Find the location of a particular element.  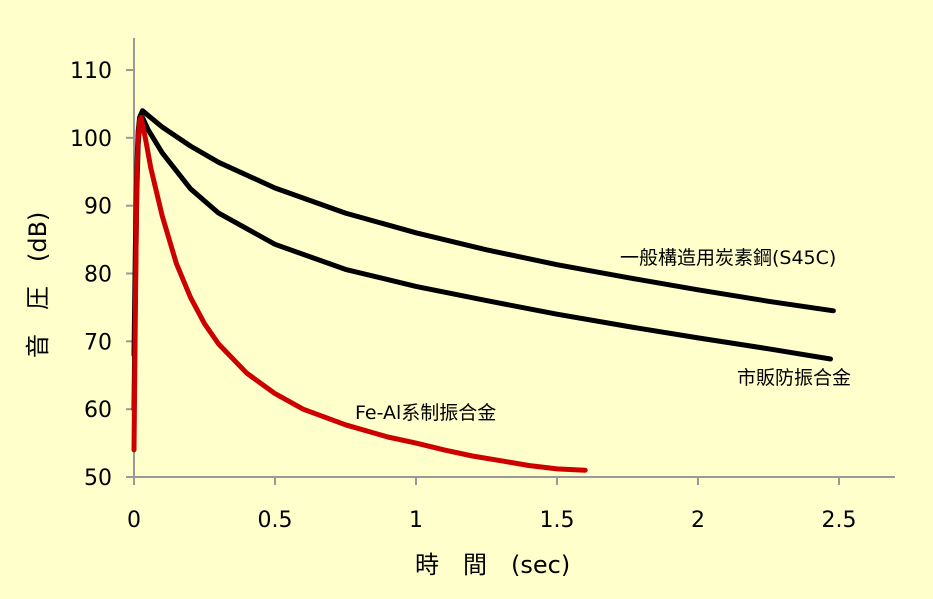

x-tick-label: 0.5 is located at coordinates (275, 520).